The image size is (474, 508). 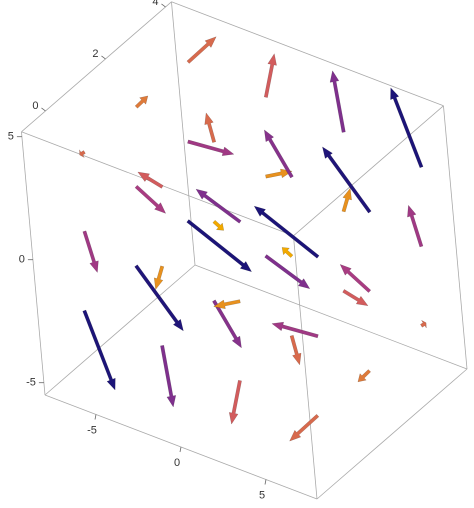 I want to click on x-tick-label: 0, so click(x=177, y=463).